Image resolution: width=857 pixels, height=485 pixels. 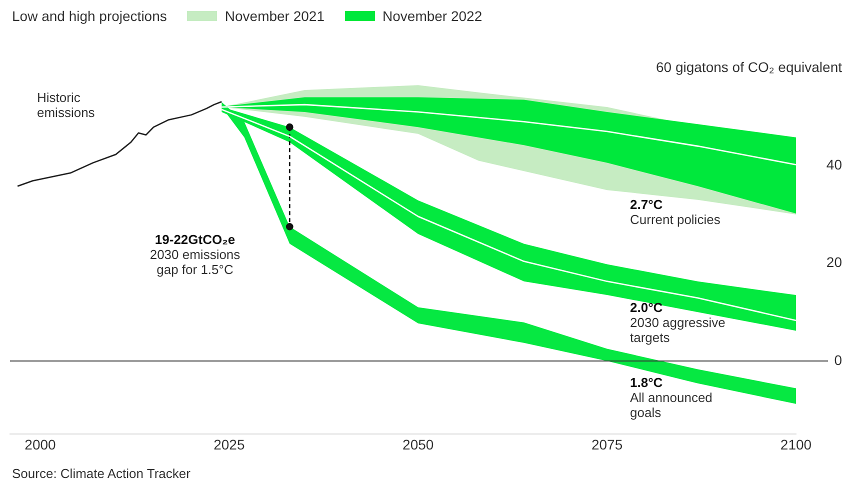 I want to click on legend-title: Low and high projections, so click(x=89, y=16).